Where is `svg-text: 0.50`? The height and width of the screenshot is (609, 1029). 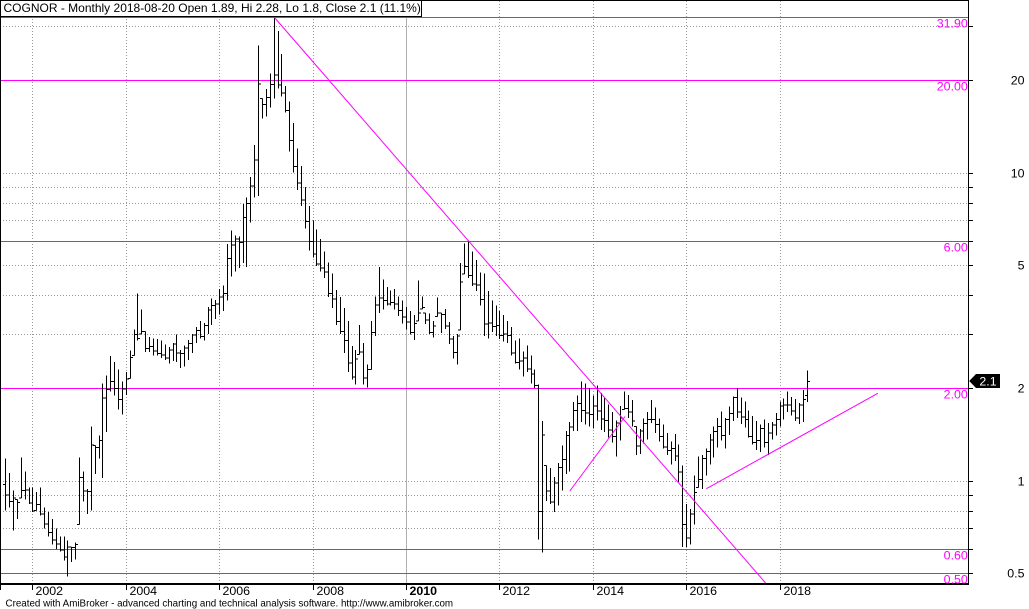
svg-text: 0.50 is located at coordinates (956, 580).